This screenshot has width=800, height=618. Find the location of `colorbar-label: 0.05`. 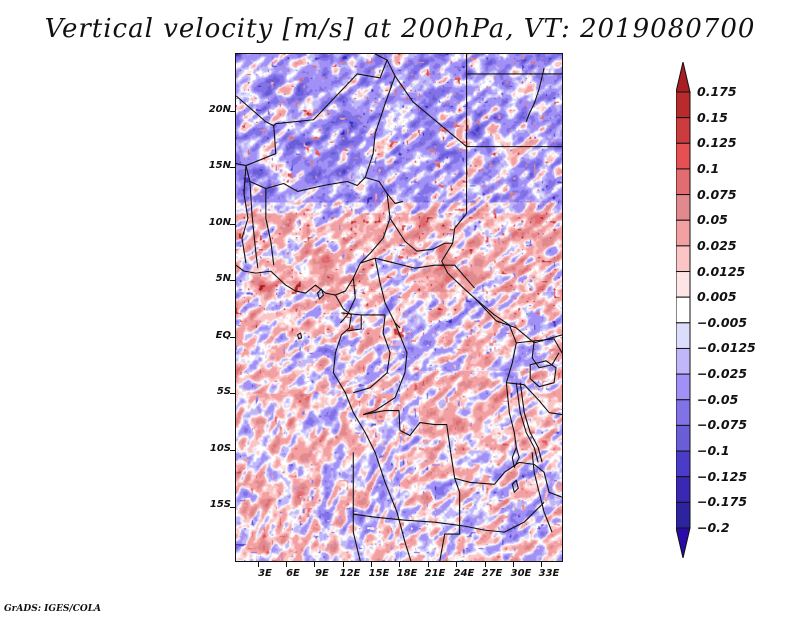

colorbar-label: 0.05 is located at coordinates (712, 220).